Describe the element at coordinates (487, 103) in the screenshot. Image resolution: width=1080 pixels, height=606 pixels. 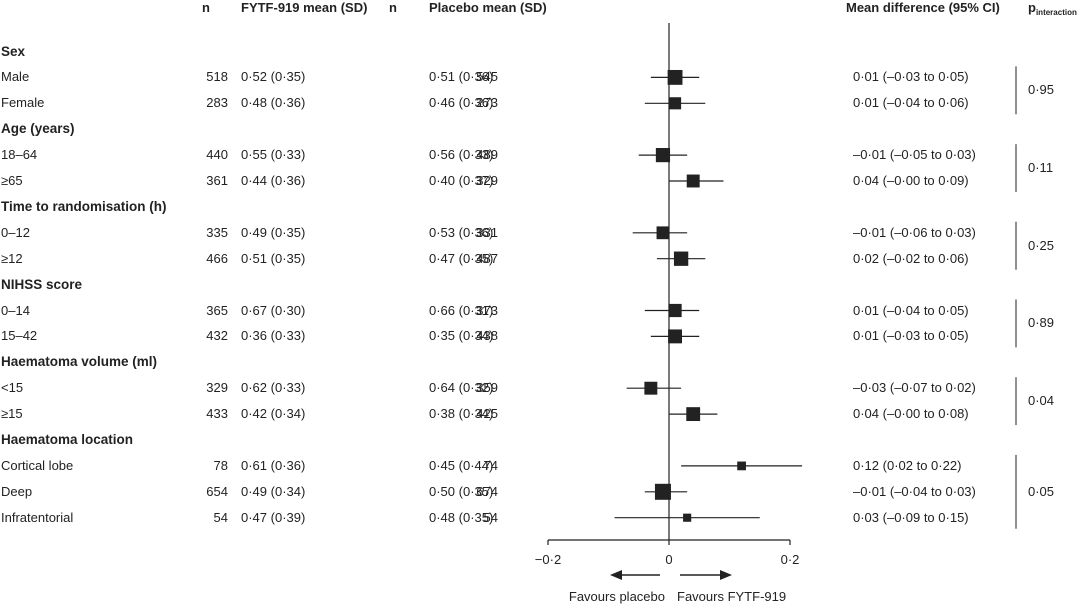
I see `row-n-placebo: 273` at that location.